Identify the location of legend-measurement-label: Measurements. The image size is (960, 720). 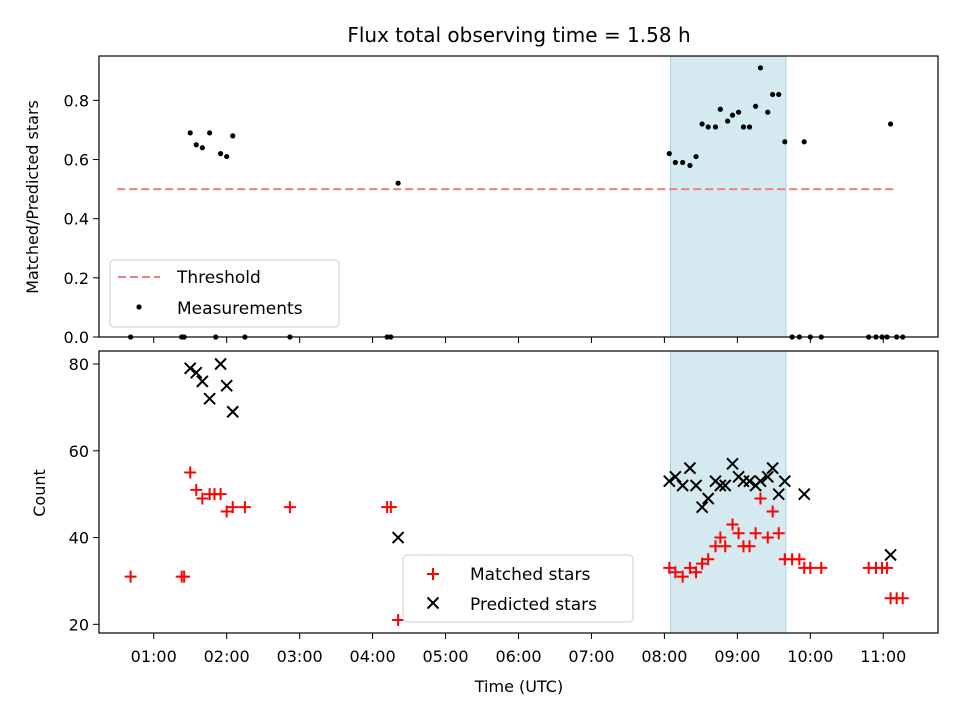
(240, 309).